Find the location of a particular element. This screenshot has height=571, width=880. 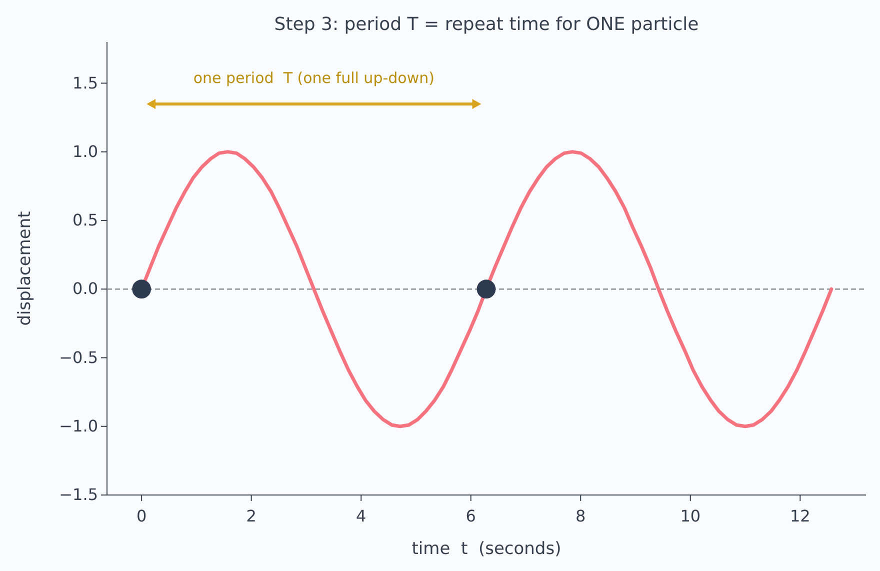

y-tick-label: 0.5 is located at coordinates (85, 220).